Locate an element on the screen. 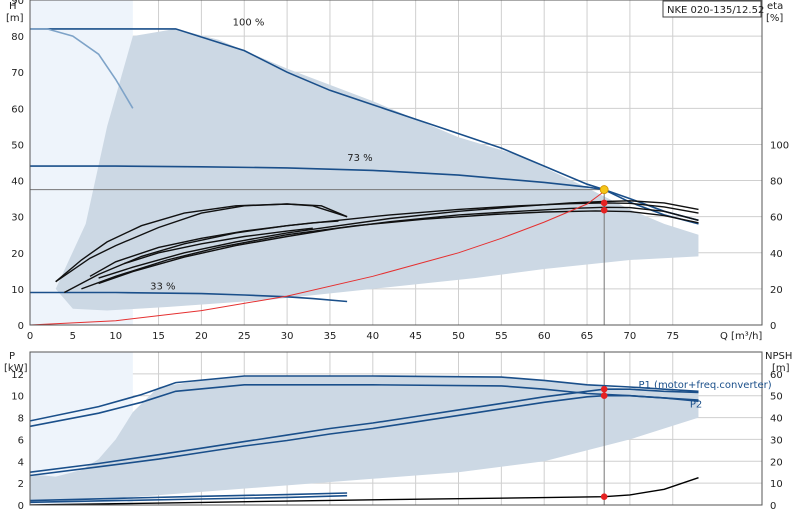  head-axis-symbol: H is located at coordinates (13, 6).